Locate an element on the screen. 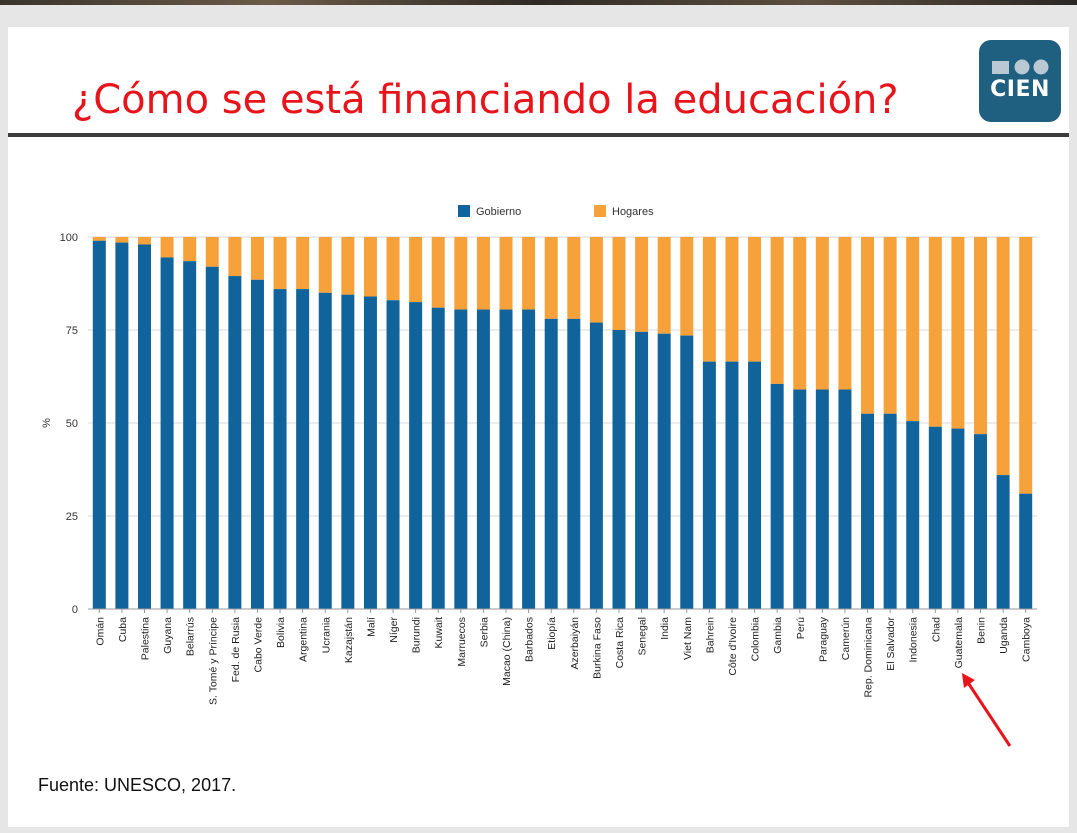 The image size is (1077, 833). x-tick-label: Uganda is located at coordinates (1004, 635).